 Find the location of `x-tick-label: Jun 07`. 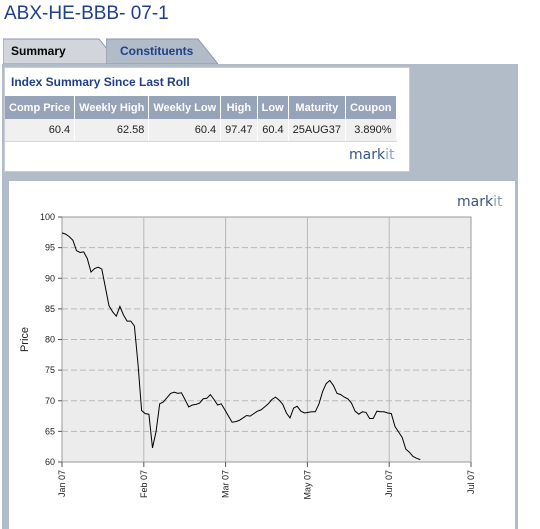

x-tick-label: Jun 07 is located at coordinates (389, 483).